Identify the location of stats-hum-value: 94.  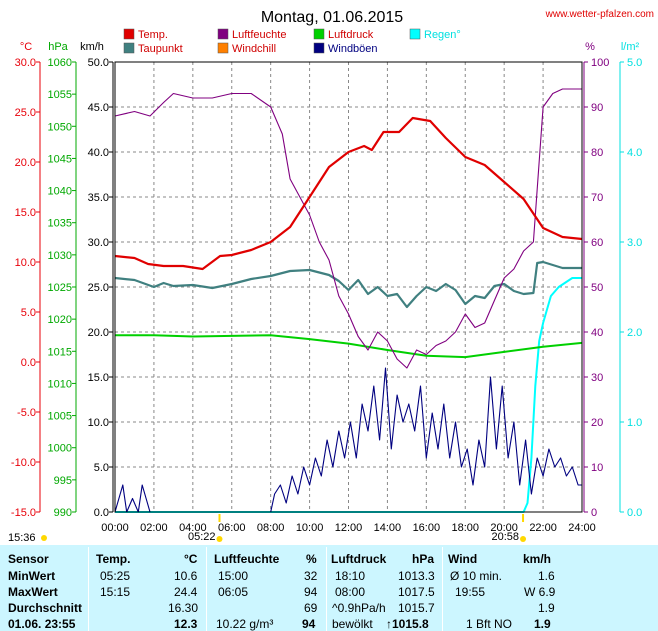
(311, 592).